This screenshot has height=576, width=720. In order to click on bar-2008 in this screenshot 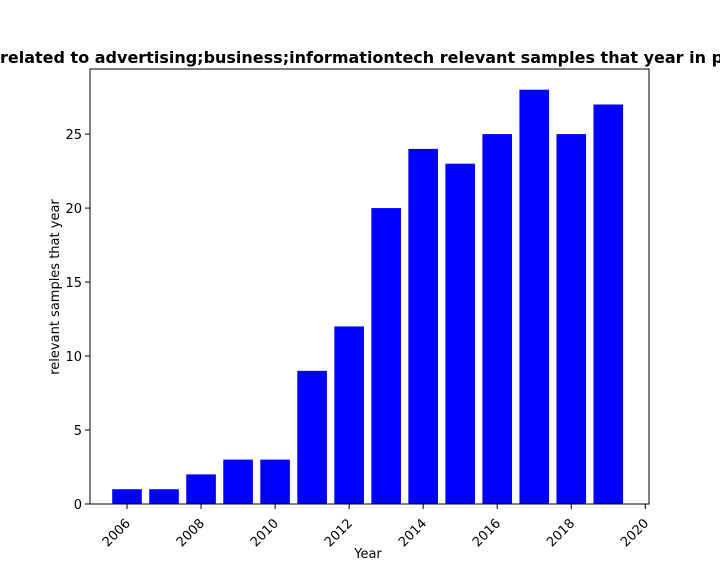, I will do `click(201, 489)`.